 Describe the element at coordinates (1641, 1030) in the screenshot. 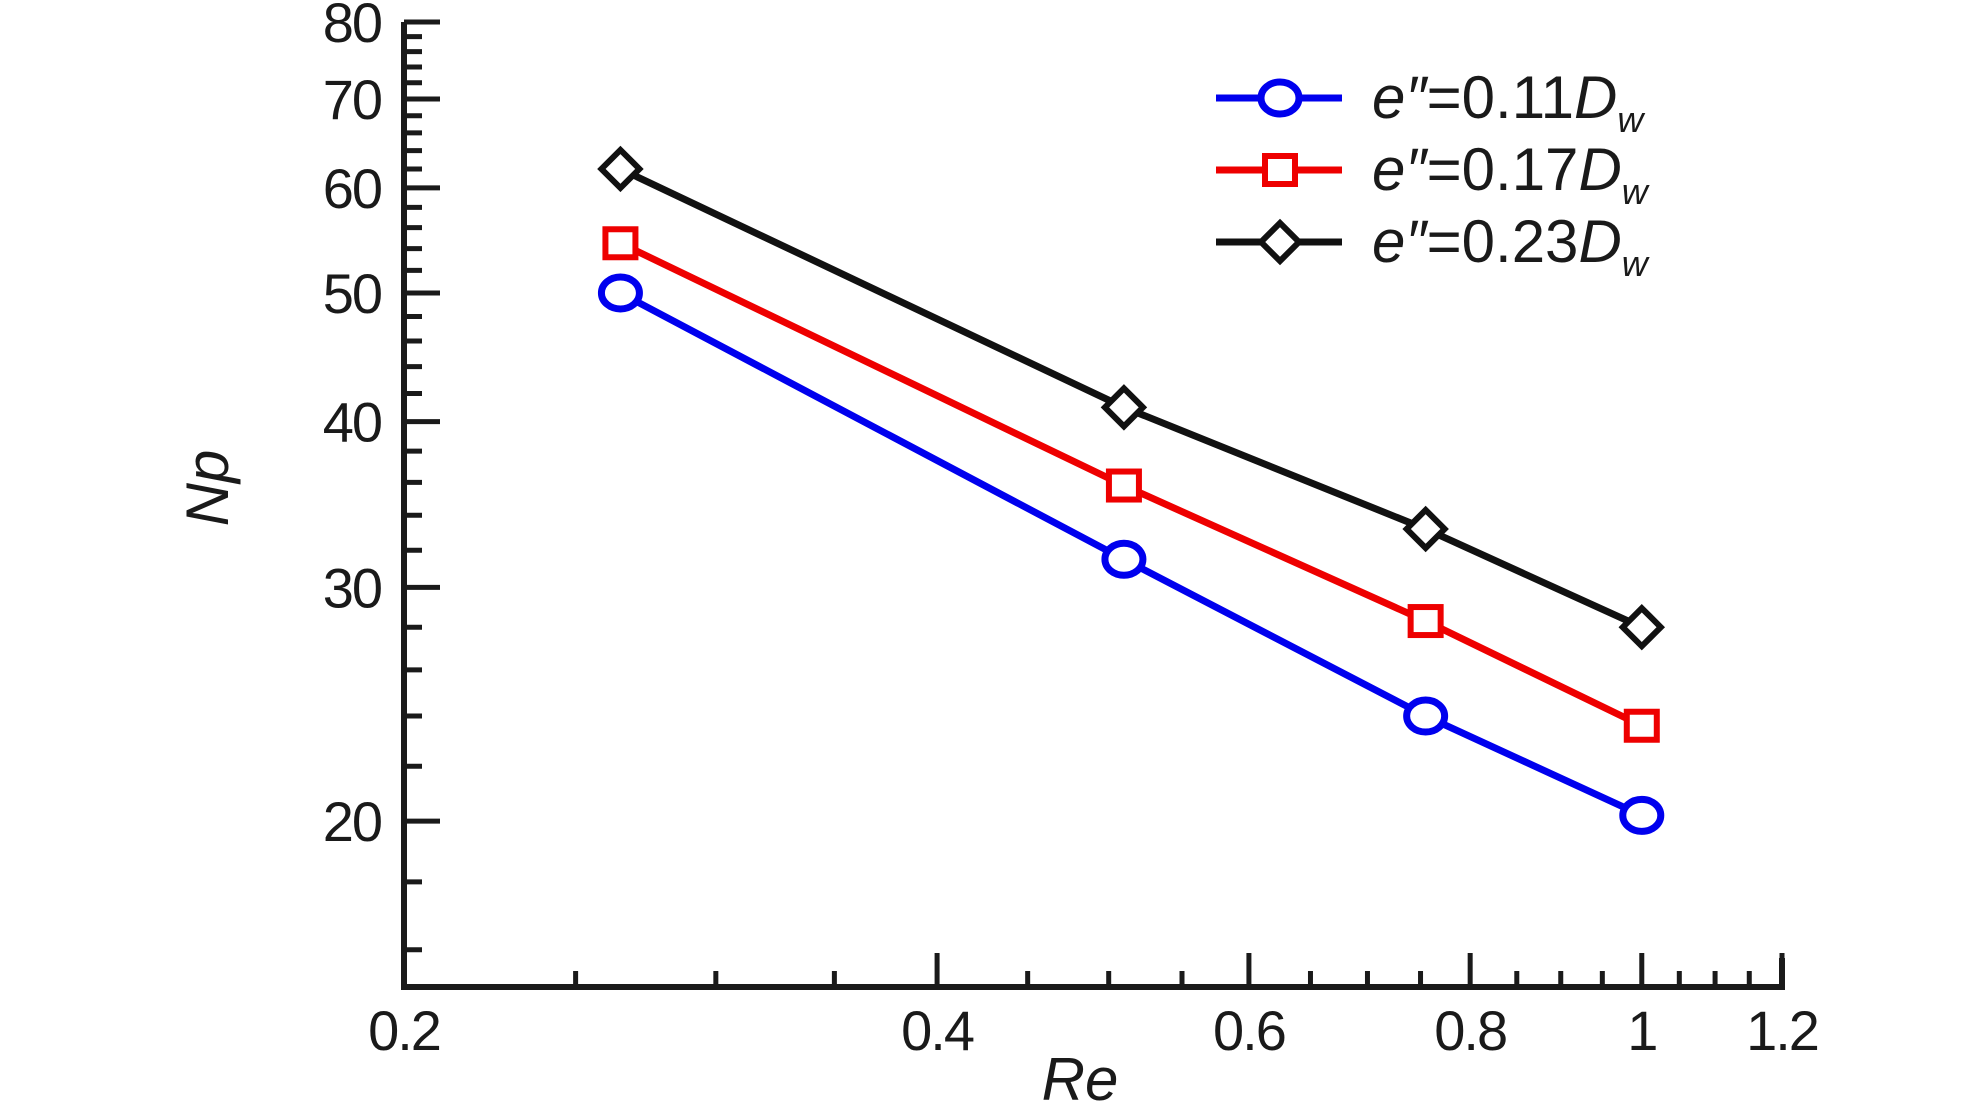

I see `x-tick-label: 1` at that location.